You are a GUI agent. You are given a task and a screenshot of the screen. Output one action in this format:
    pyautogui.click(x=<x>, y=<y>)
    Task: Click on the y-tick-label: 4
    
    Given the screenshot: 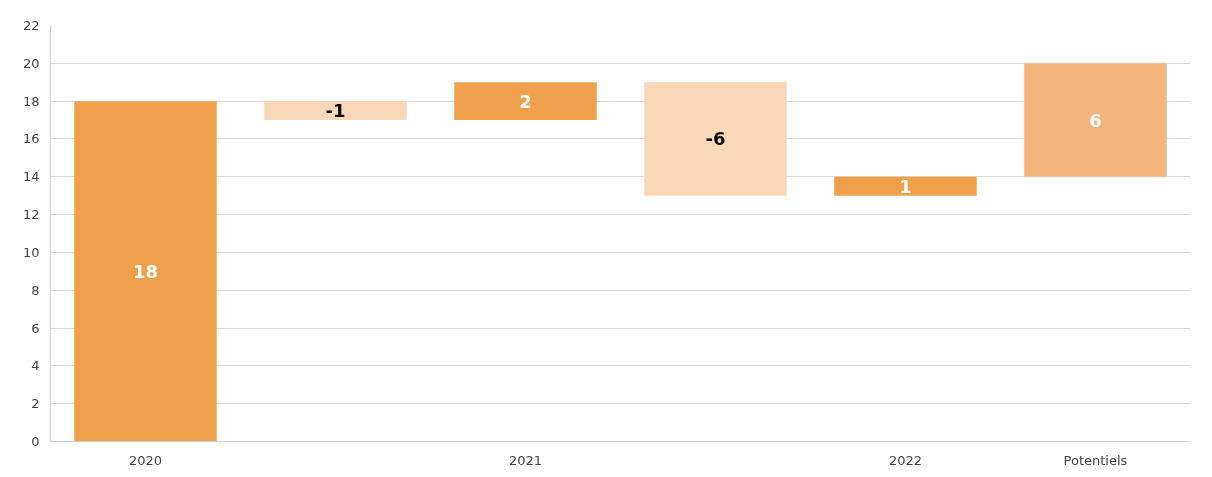 What is the action you would take?
    pyautogui.click(x=35, y=366)
    